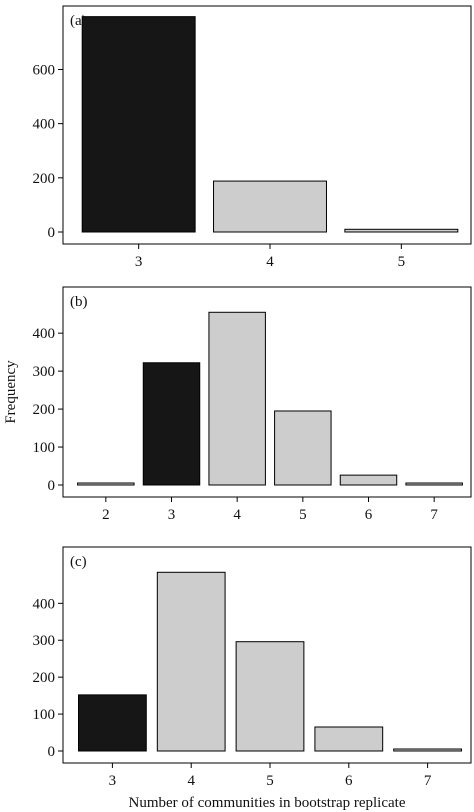 The image size is (474, 812). I want to click on x-tick-label: 2, so click(106, 515).